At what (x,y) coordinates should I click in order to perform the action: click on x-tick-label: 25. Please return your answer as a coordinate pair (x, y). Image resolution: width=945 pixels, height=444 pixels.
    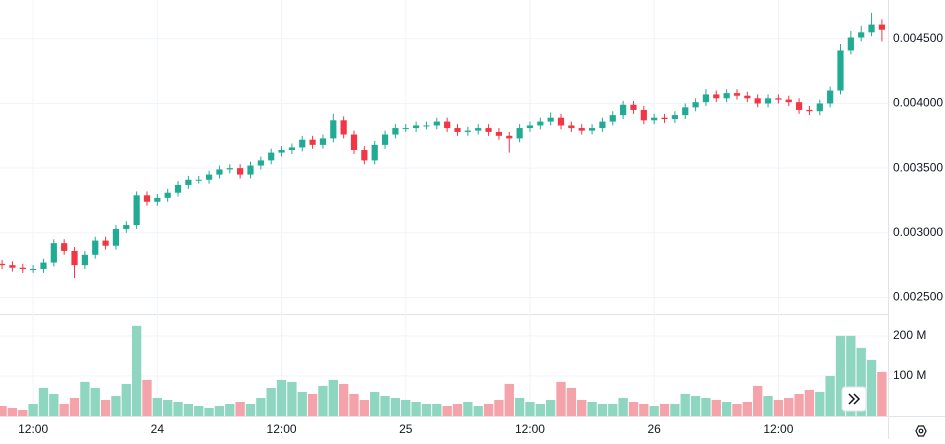
    Looking at the image, I should click on (406, 429).